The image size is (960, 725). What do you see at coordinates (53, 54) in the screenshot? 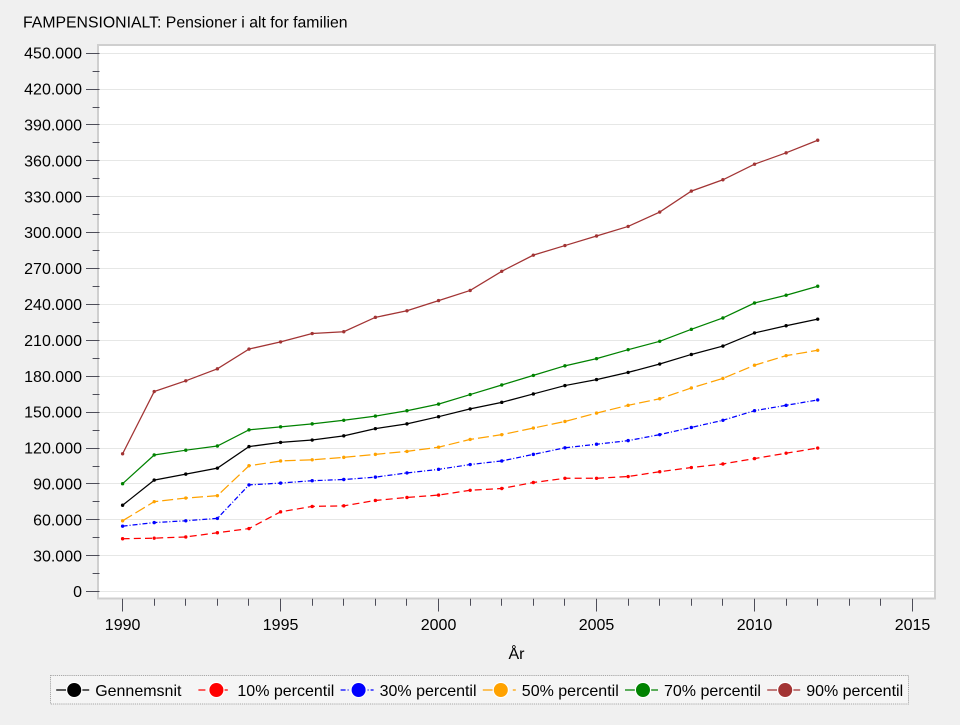
I see `svg-text: 450.000` at bounding box center [53, 54].